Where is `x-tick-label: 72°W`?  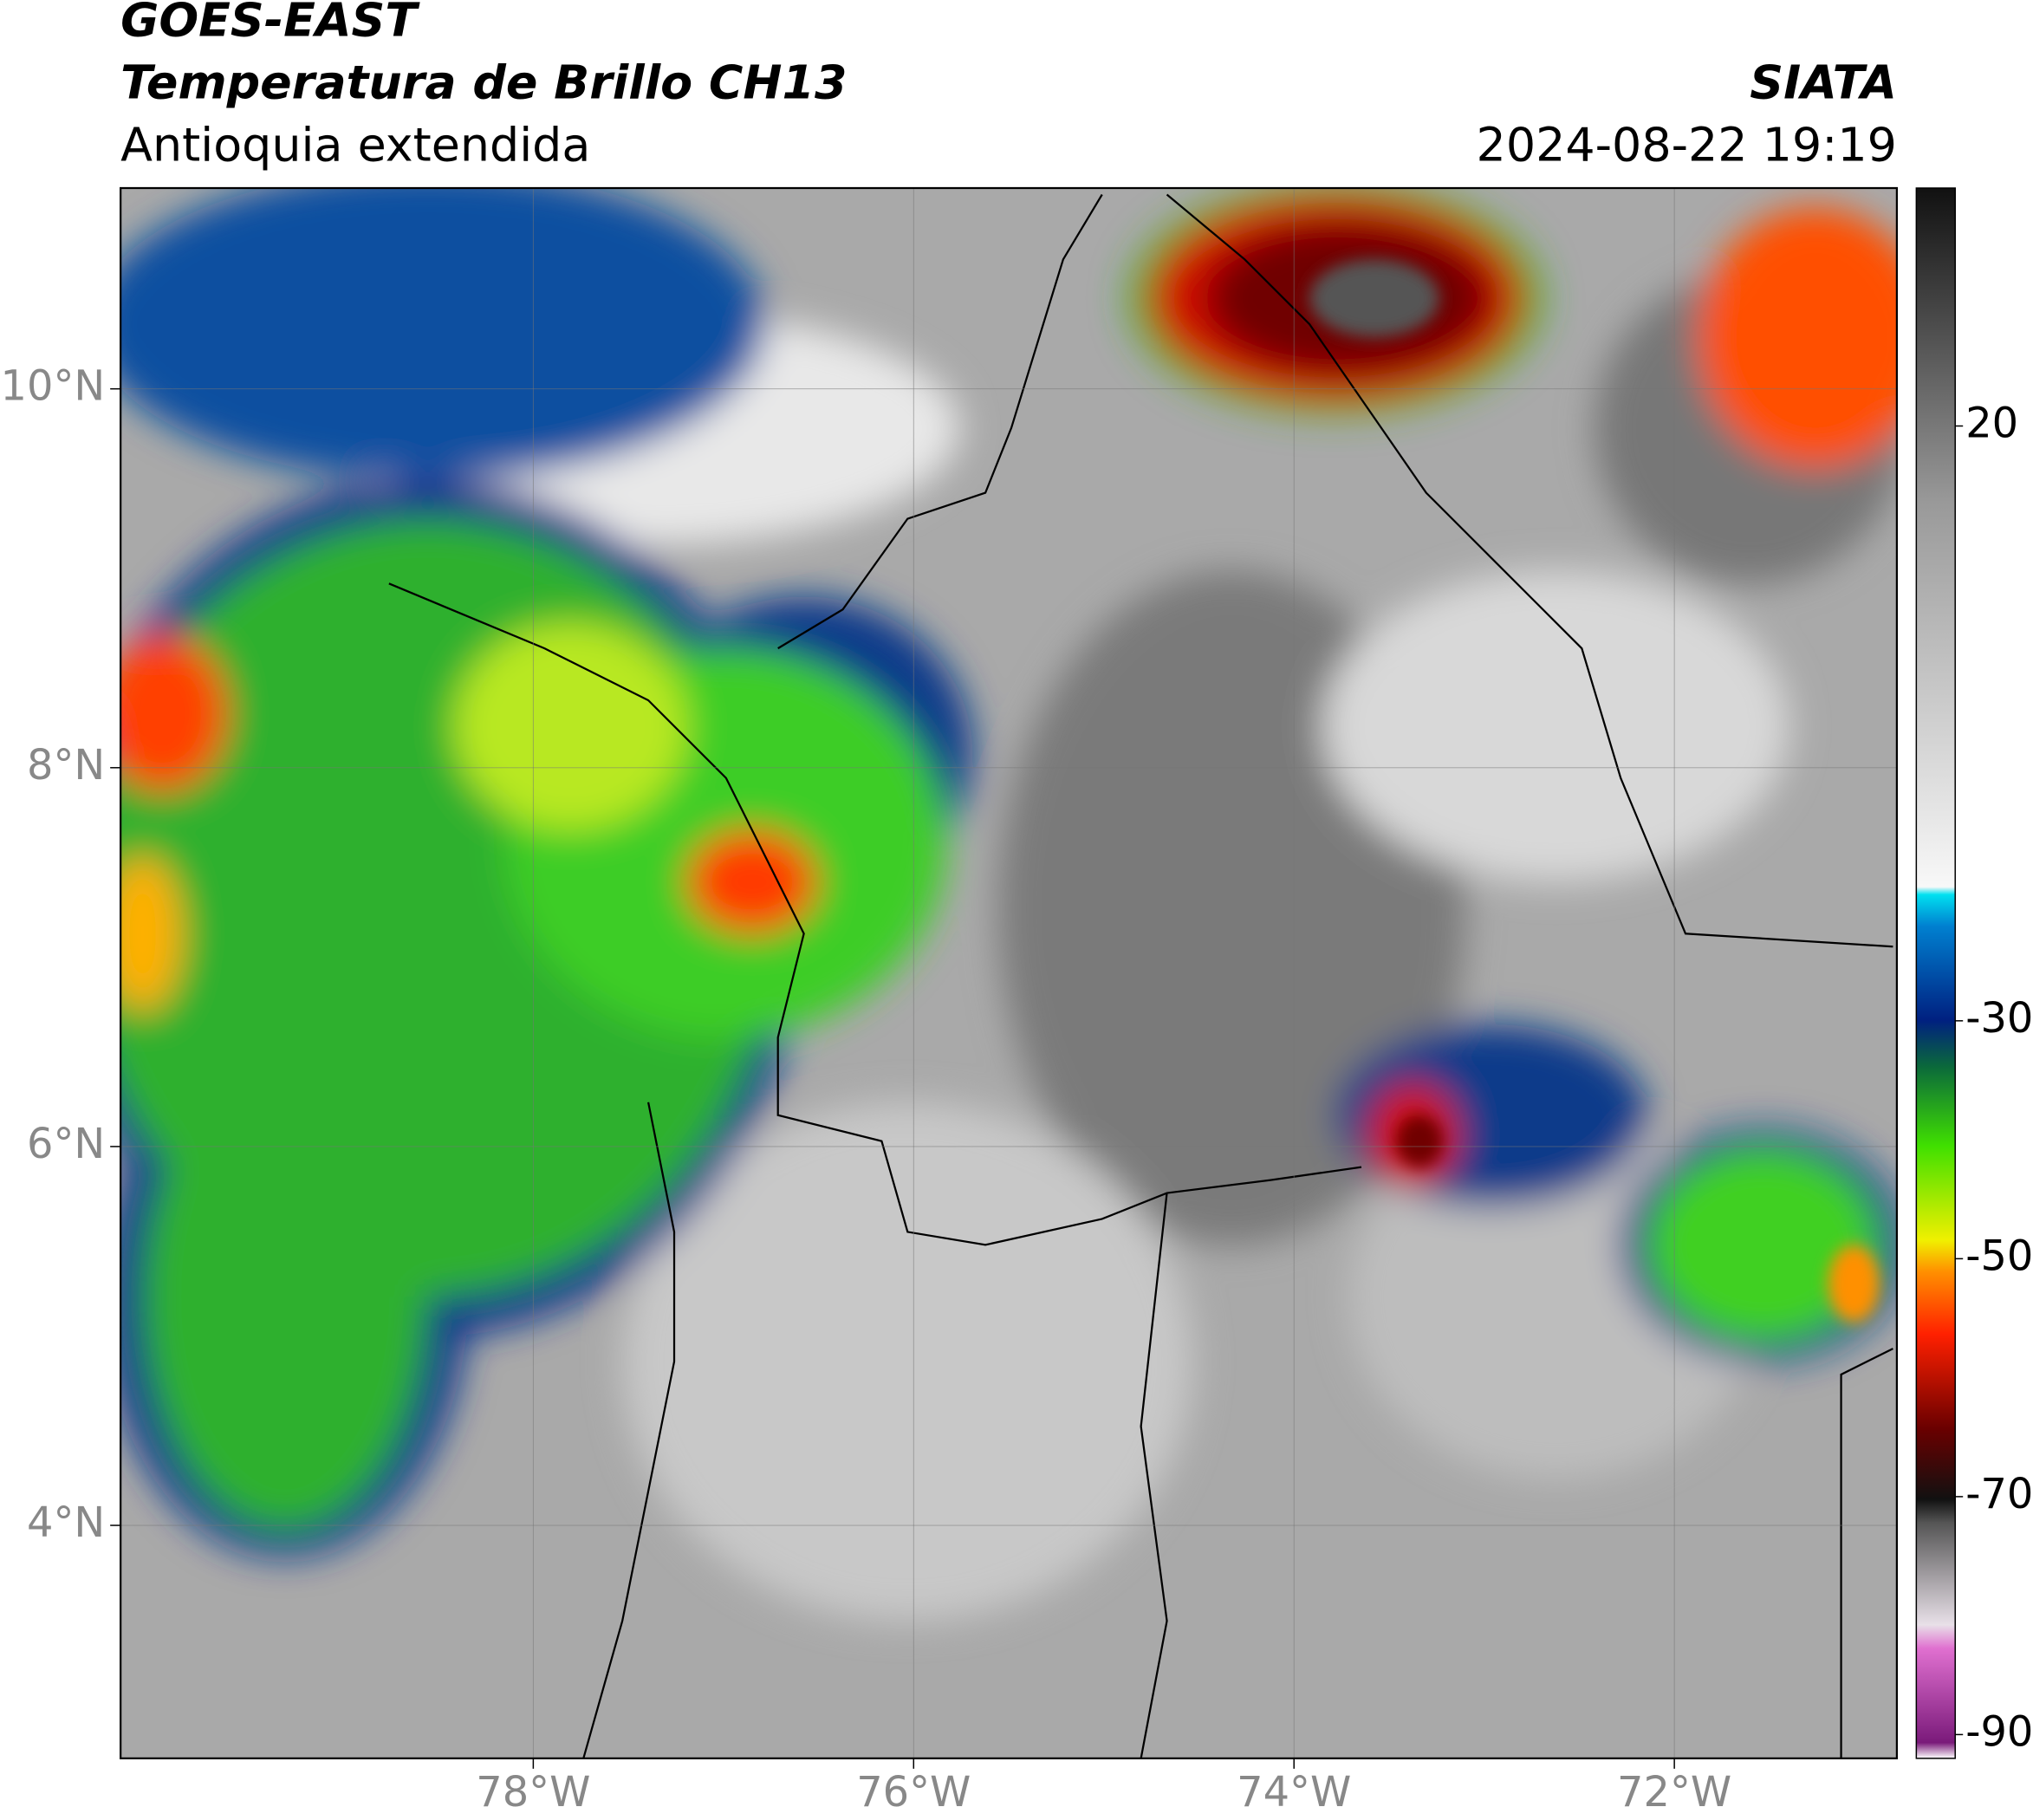
x-tick-label: 72°W is located at coordinates (1674, 1793).